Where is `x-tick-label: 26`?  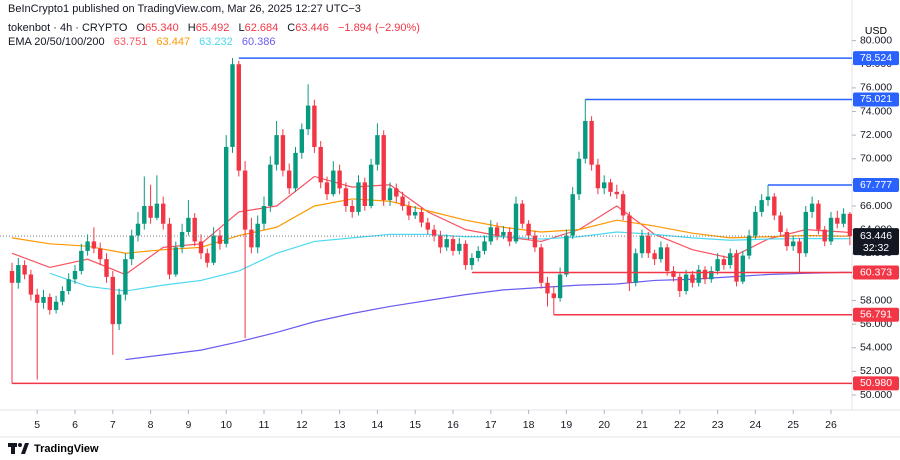 x-tick-label: 26 is located at coordinates (831, 425).